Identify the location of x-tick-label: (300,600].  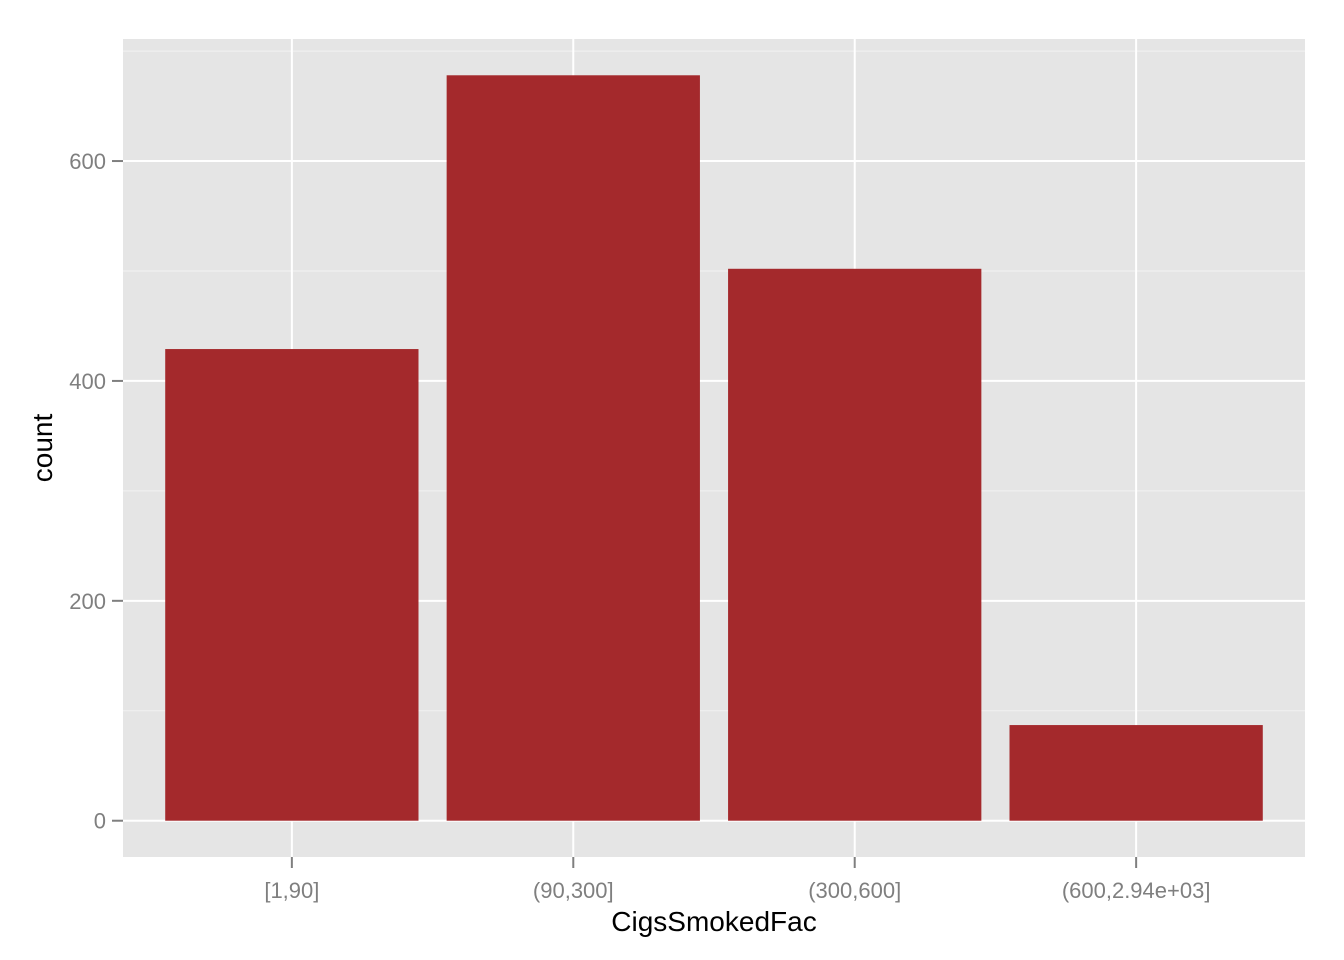
(854, 890).